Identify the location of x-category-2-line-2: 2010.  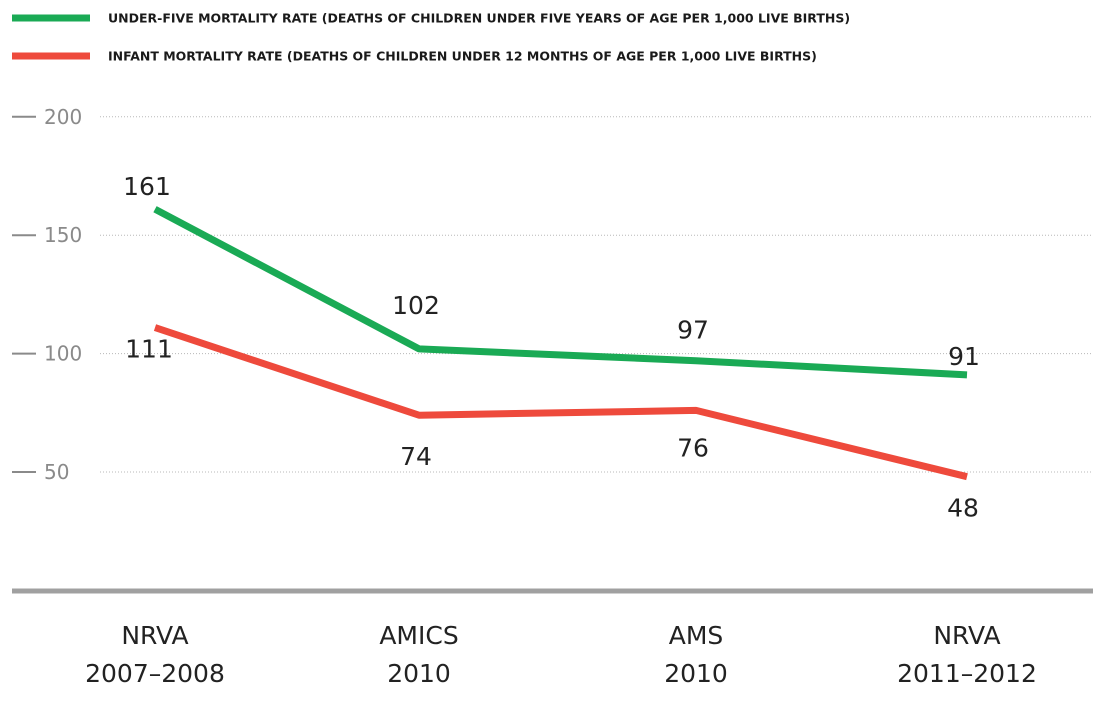
(419, 673).